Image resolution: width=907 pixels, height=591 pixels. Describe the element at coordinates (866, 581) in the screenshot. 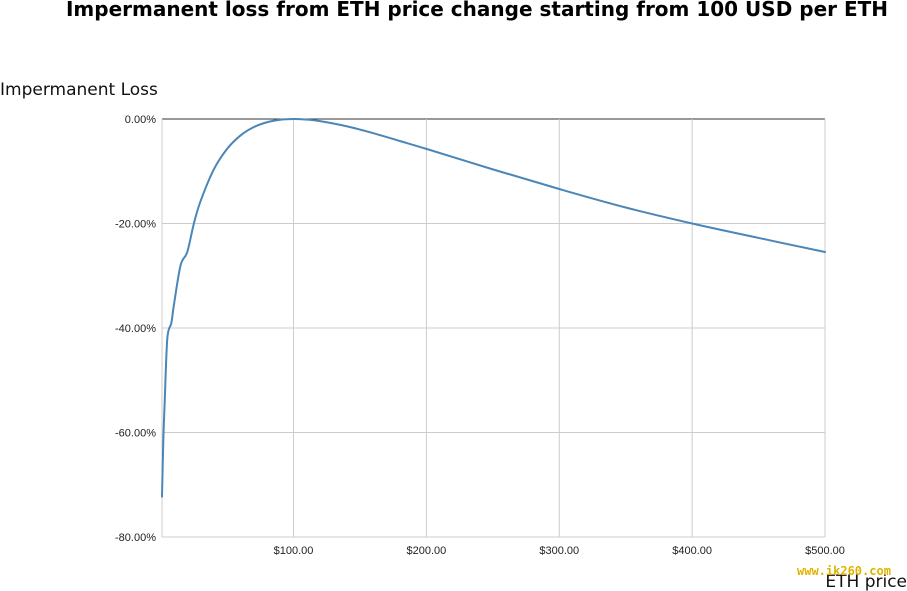

I see `x-axis-title: ETH price` at that location.